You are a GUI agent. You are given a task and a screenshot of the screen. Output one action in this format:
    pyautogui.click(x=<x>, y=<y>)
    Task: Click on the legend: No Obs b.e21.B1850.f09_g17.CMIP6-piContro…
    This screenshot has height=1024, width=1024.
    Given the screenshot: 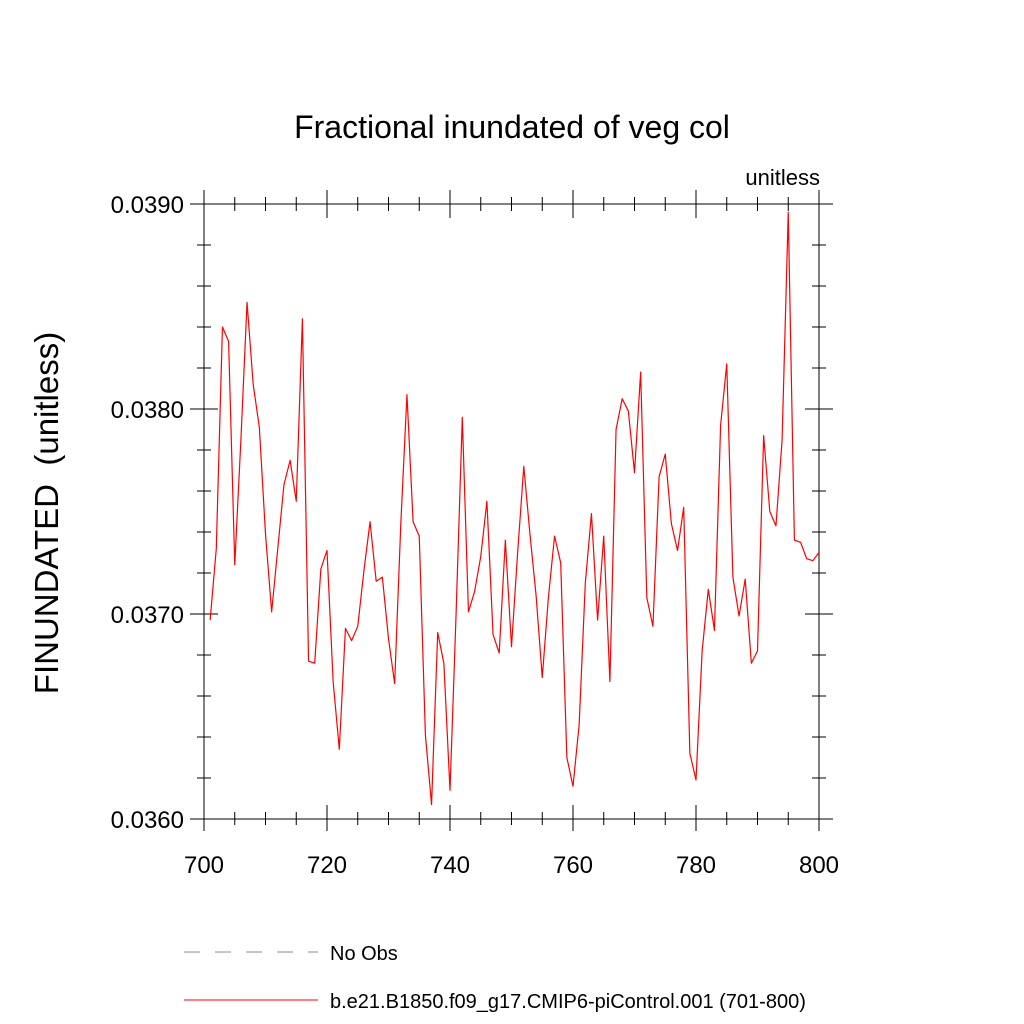 What is the action you would take?
    pyautogui.click(x=495, y=978)
    